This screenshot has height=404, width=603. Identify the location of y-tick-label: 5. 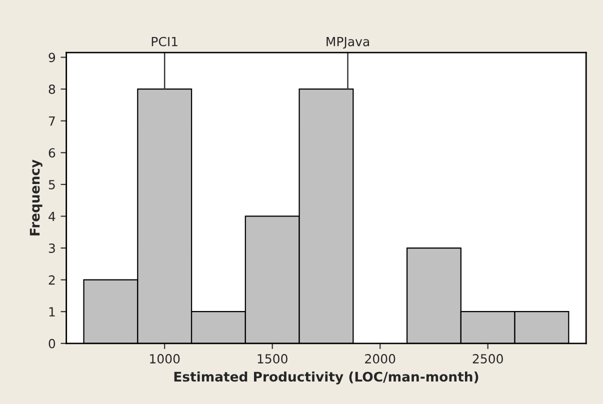
(51, 185).